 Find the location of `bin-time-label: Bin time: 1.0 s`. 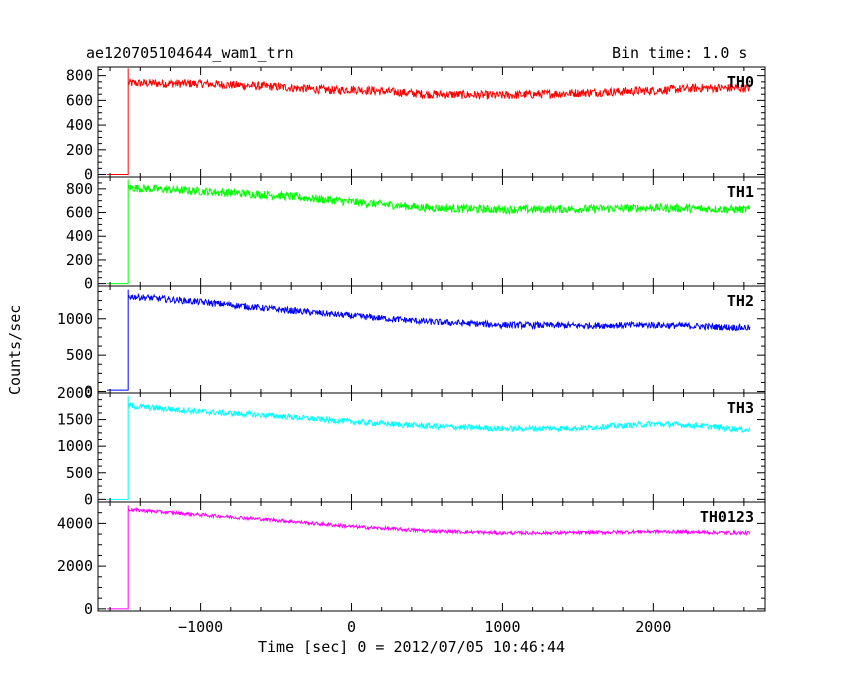

bin-time-label: Bin time: 1.0 s is located at coordinates (680, 53).